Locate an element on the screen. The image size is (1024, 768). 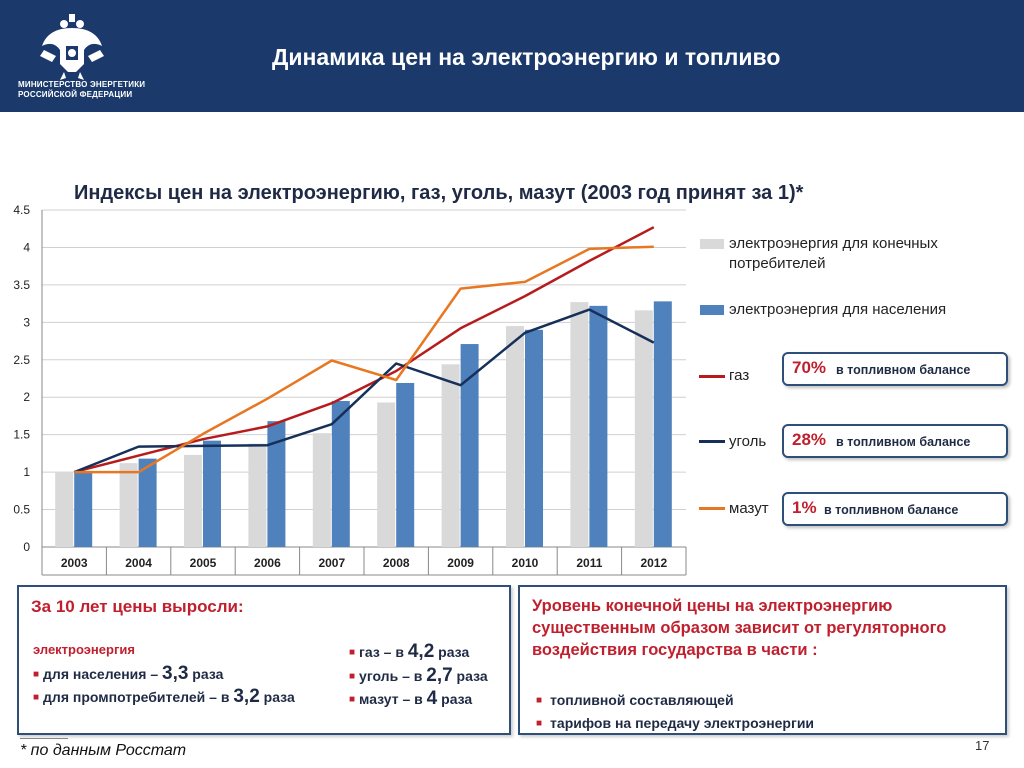
y-tick-label: 3 is located at coordinates (26, 322).